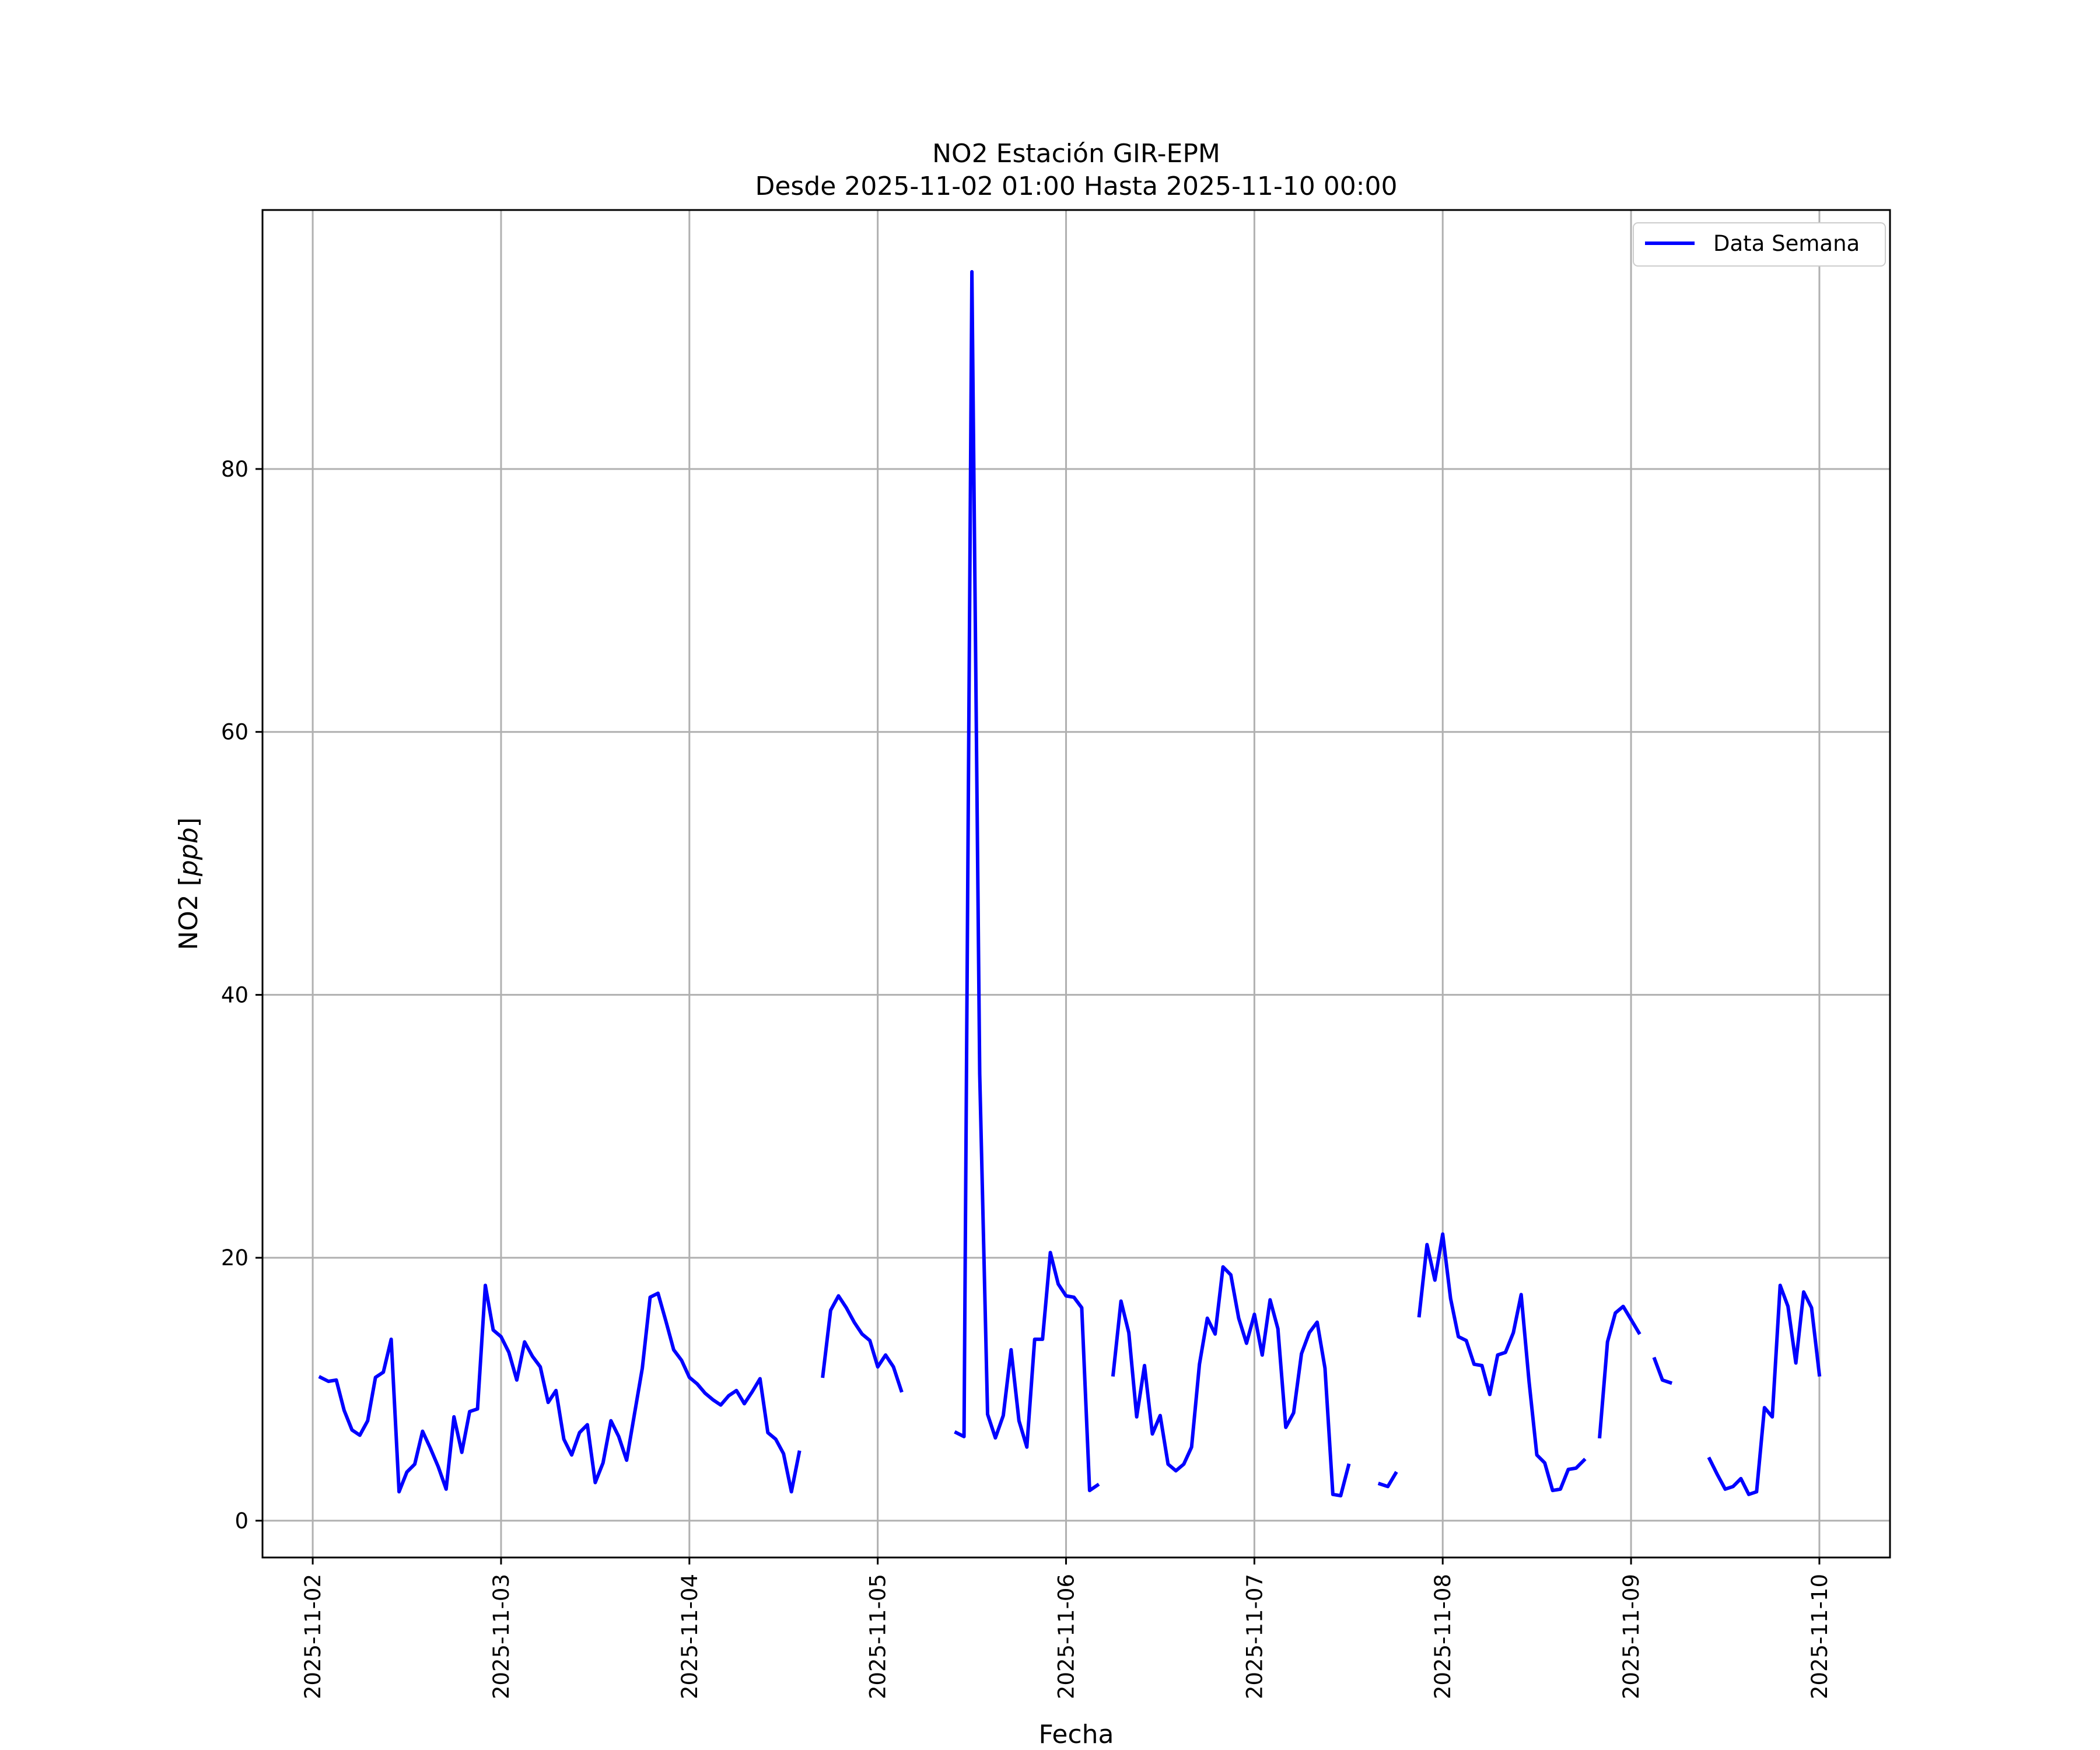 The height and width of the screenshot is (1750, 2100). Describe the element at coordinates (501, 1636) in the screenshot. I see `x-tick-label: 2025-11-03` at that location.